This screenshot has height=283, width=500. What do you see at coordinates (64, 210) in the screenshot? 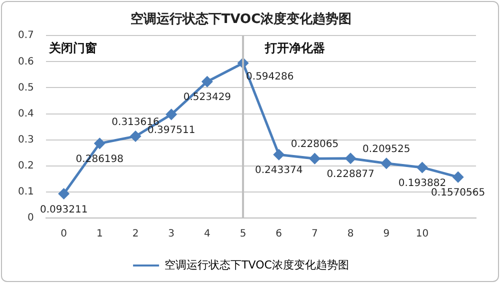
I see `data-label: 0.093211` at bounding box center [64, 210].